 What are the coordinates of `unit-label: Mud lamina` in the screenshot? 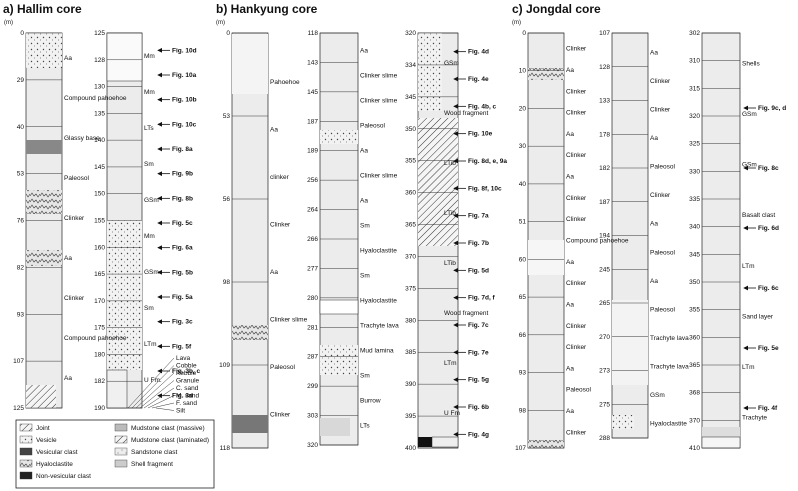 It's located at (377, 351).